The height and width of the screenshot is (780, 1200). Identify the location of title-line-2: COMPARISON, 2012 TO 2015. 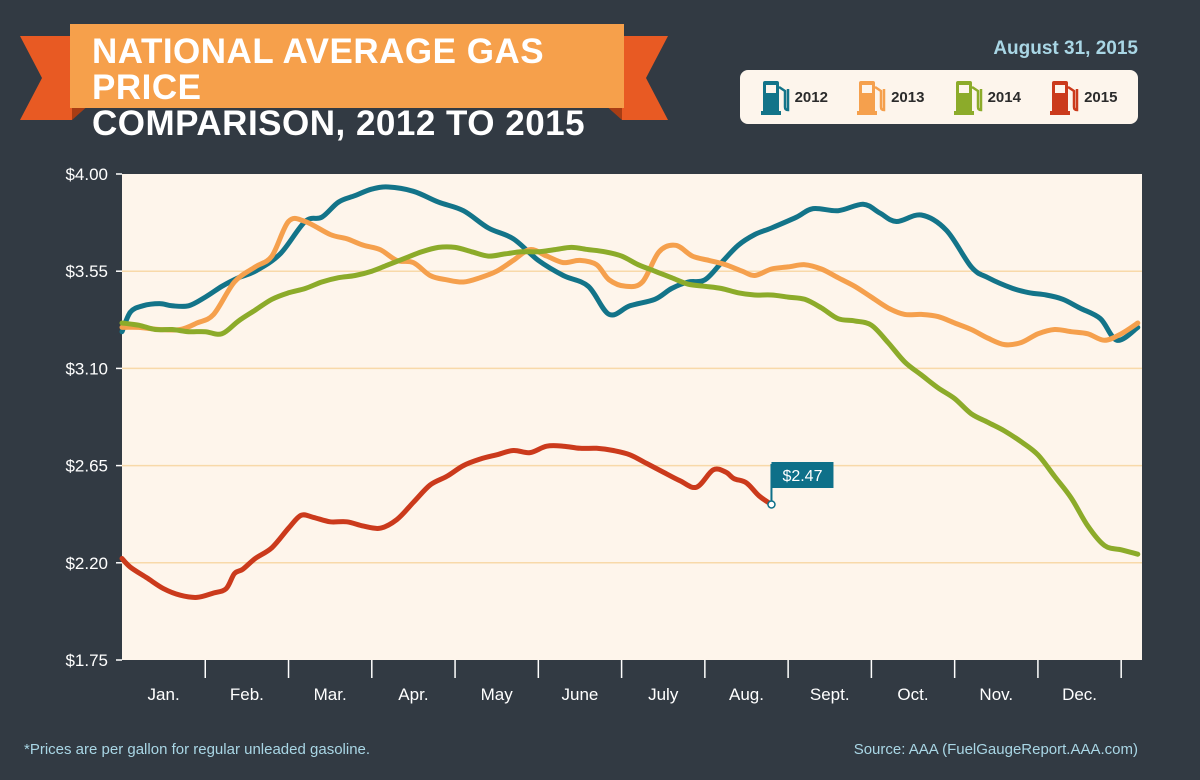
(339, 123).